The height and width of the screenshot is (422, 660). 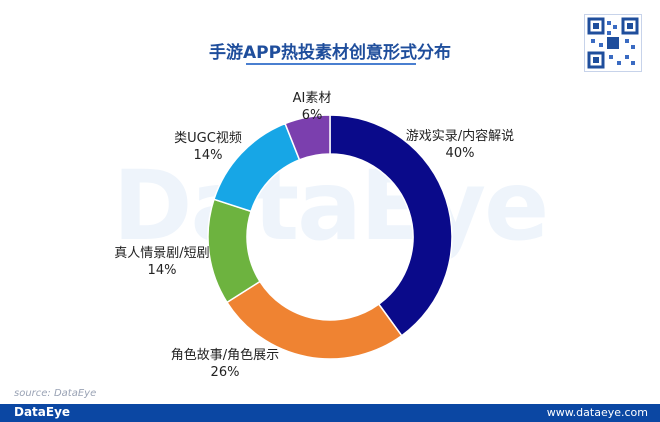 I want to click on chart-title: 手游APP热投素材创意形式分布, so click(x=330, y=53).